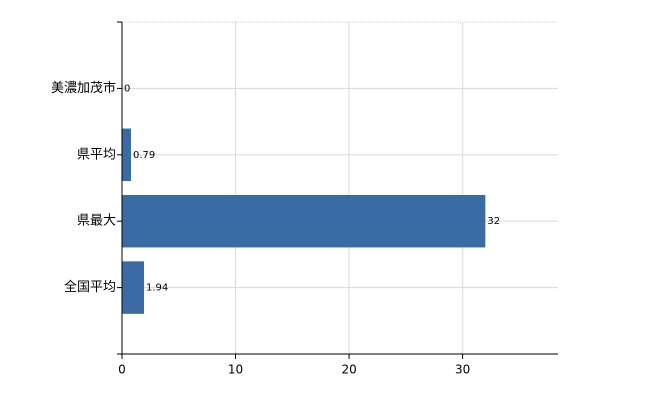 This screenshot has width=650, height=400. Describe the element at coordinates (157, 288) in the screenshot. I see `value-label: 1.94` at that location.